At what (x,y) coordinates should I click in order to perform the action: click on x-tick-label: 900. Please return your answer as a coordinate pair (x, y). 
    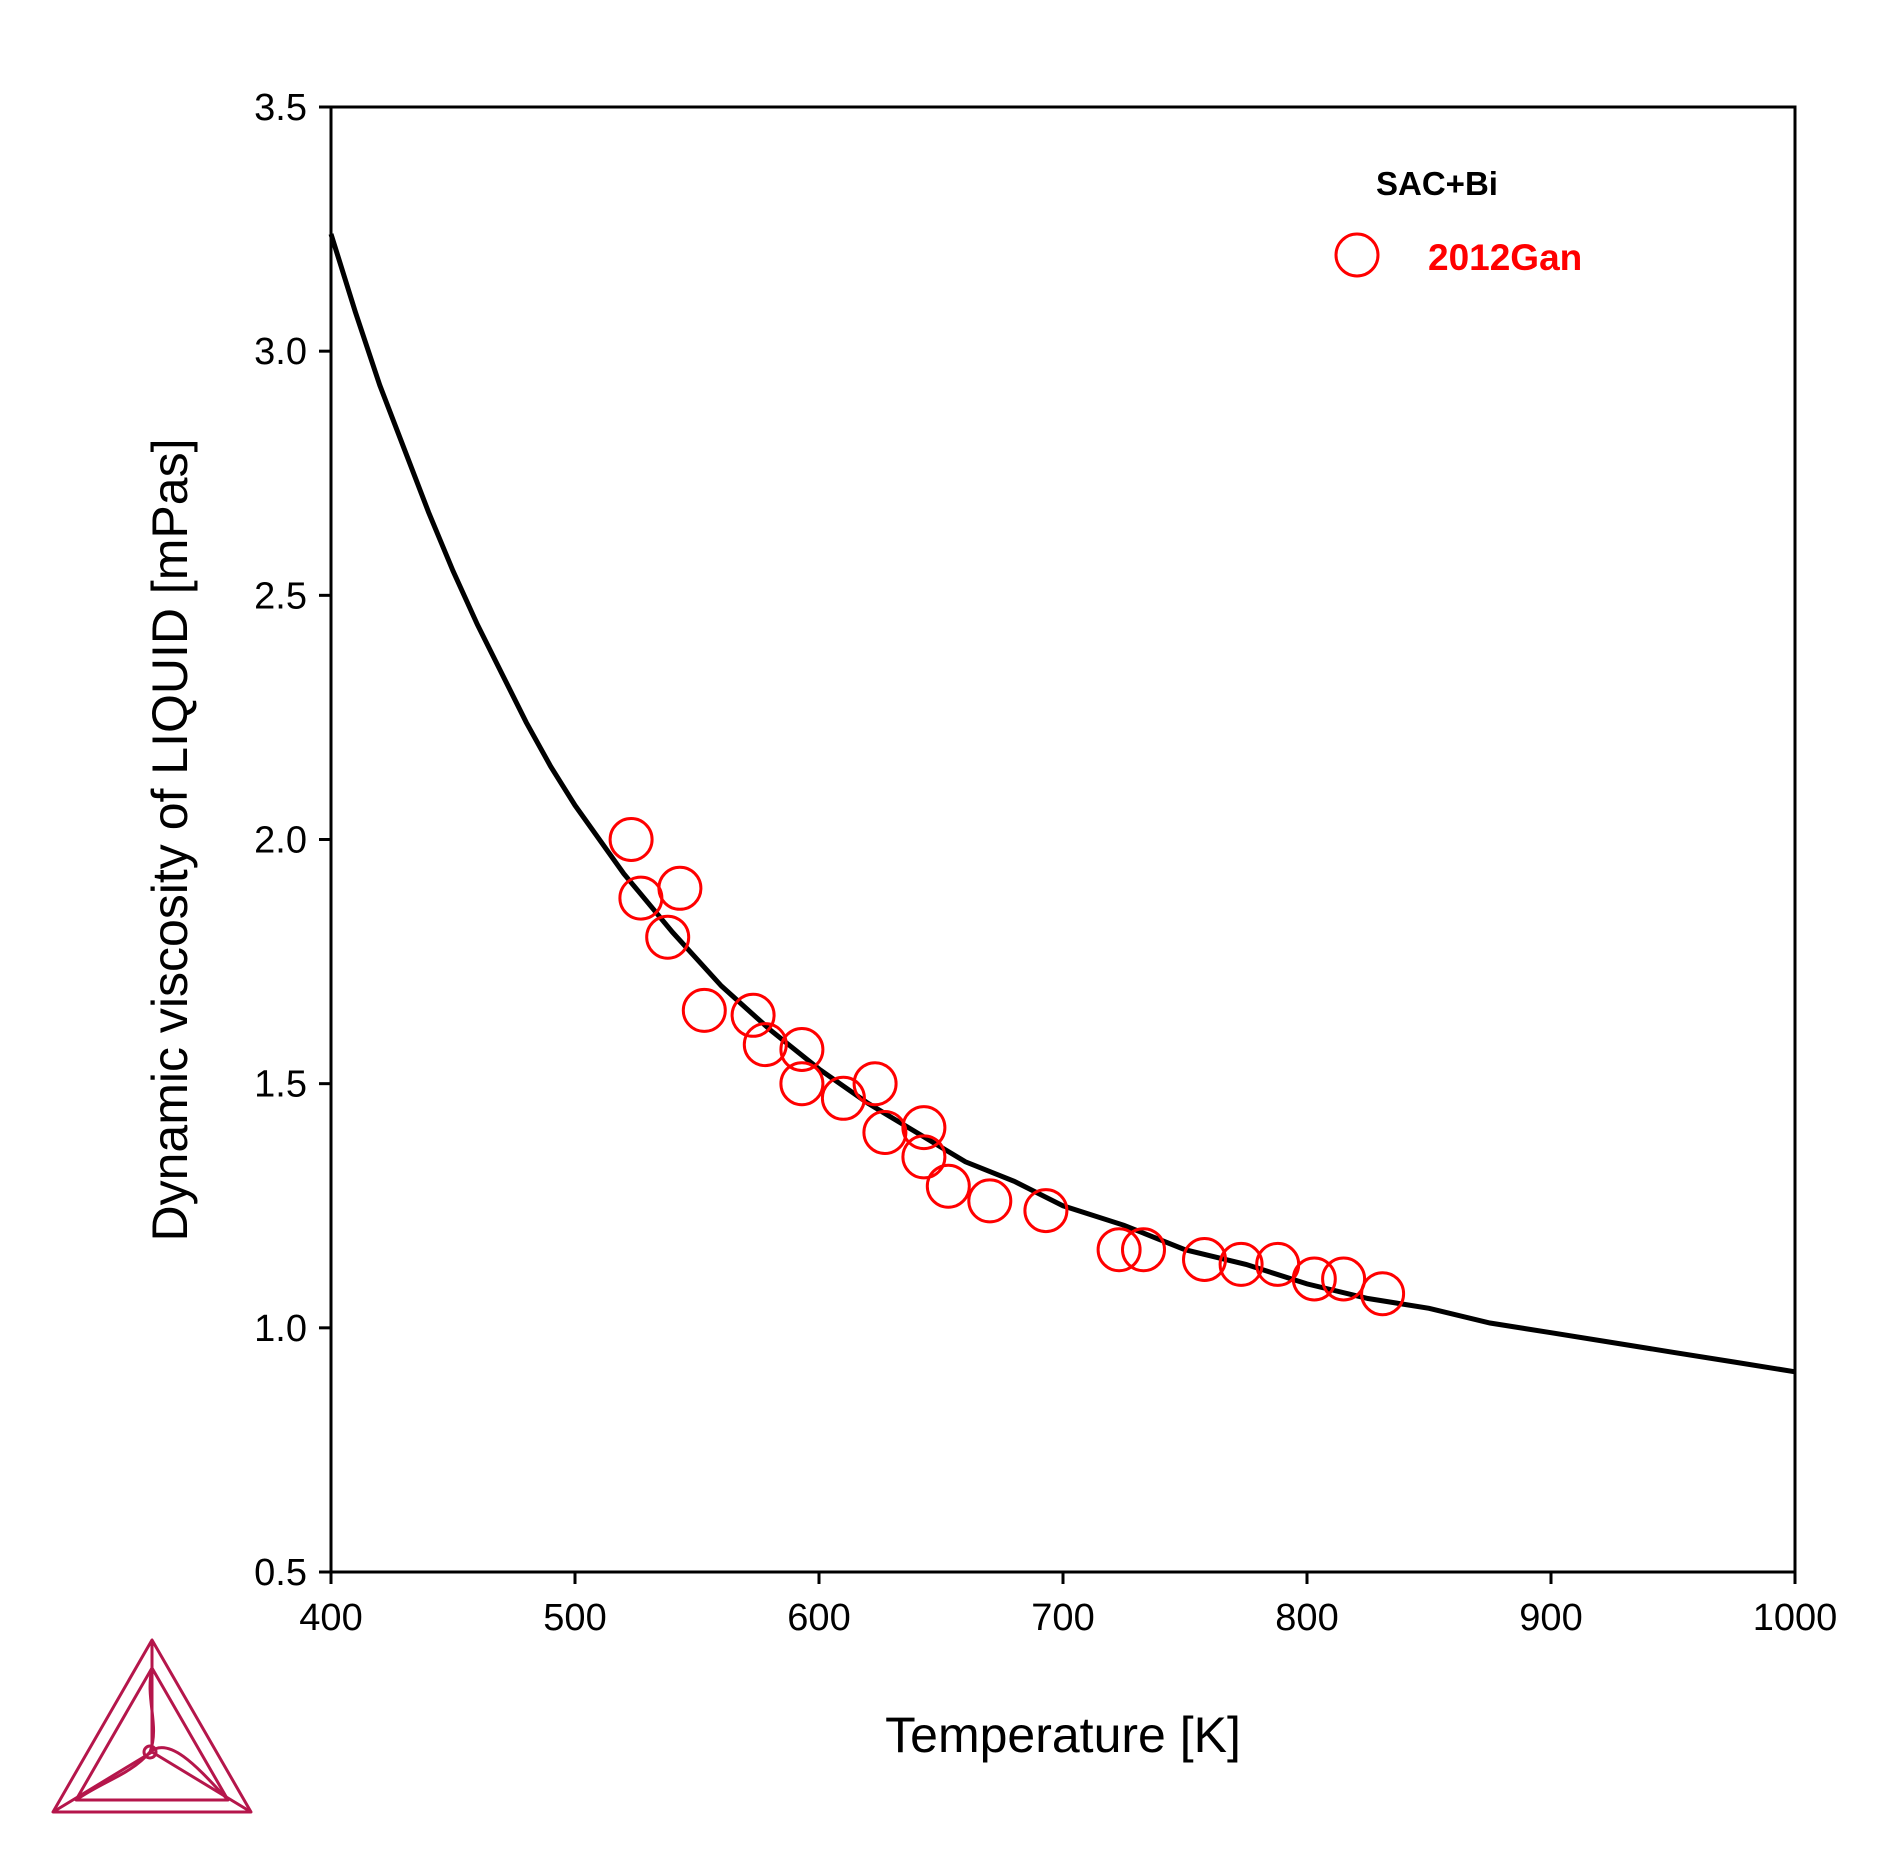
    Looking at the image, I should click on (1550, 1618).